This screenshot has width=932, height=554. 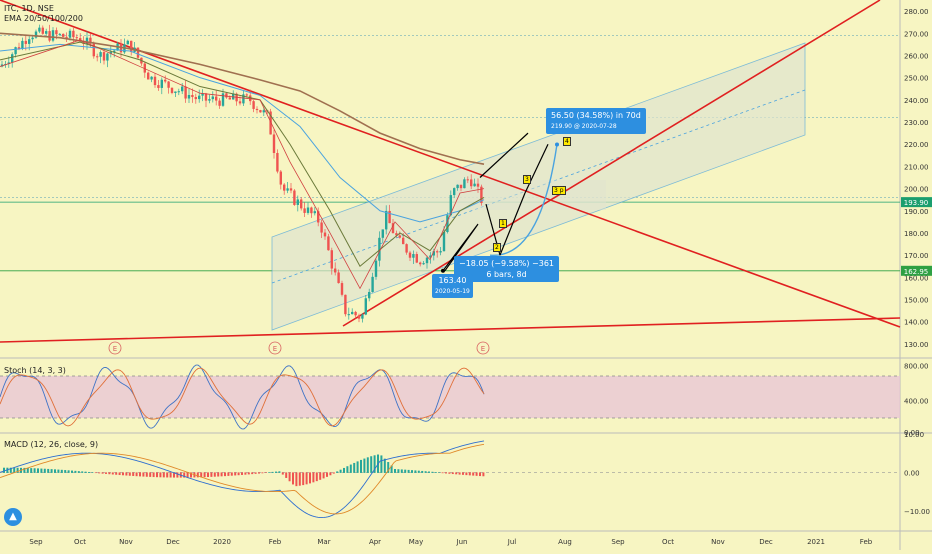 I want to click on y-tick-label: 260.00, so click(x=916, y=56).